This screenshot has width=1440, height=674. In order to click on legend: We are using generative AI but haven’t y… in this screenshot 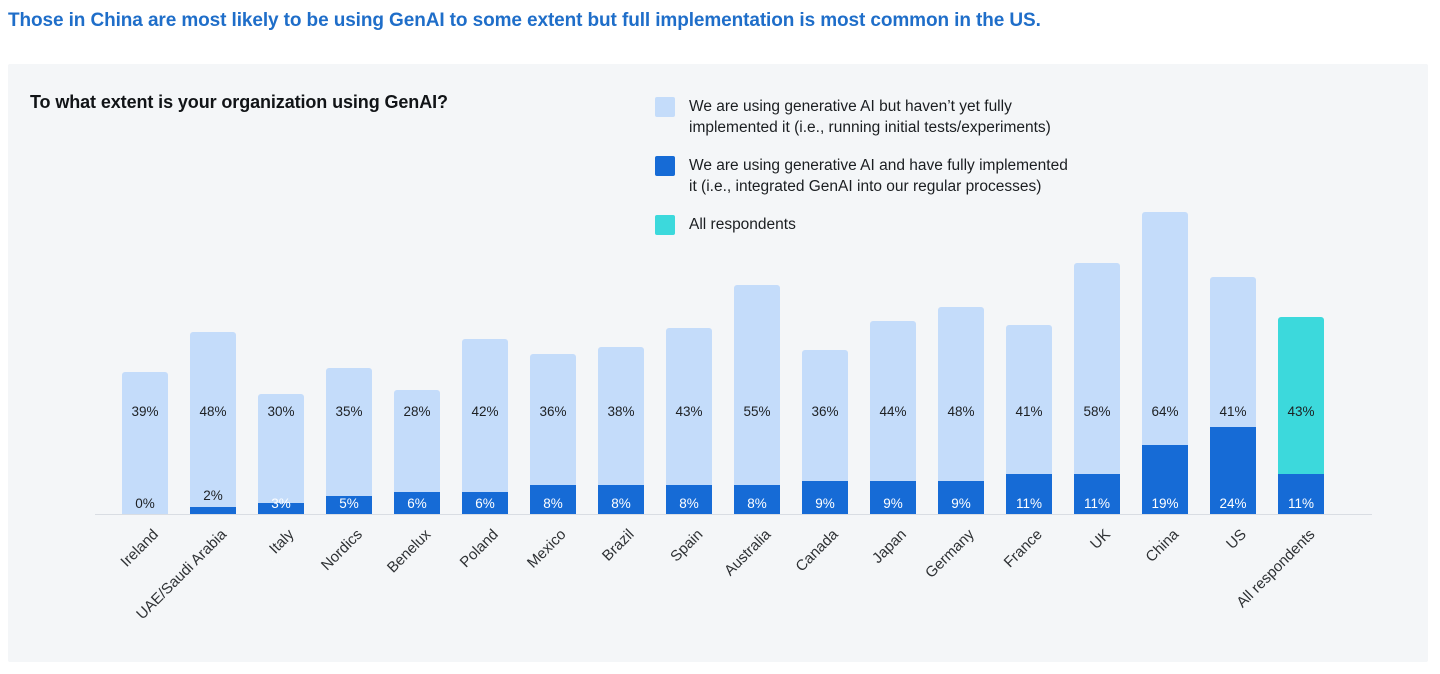, I will do `click(861, 174)`.